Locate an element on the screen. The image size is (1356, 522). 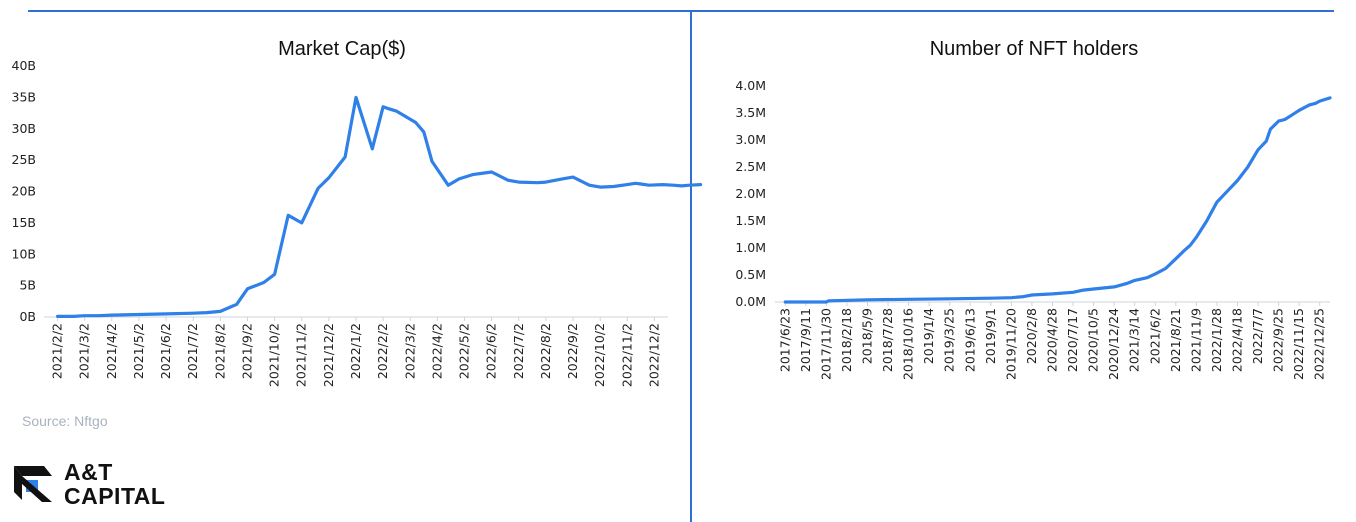
mcap-y-tick-label: 10B is located at coordinates (24, 253).